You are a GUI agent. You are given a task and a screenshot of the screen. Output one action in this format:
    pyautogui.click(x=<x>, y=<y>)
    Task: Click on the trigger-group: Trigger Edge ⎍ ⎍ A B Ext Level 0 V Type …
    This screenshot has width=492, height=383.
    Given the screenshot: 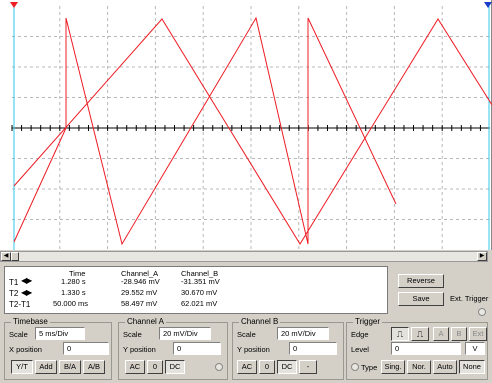 What is the action you would take?
    pyautogui.click(x=417, y=348)
    